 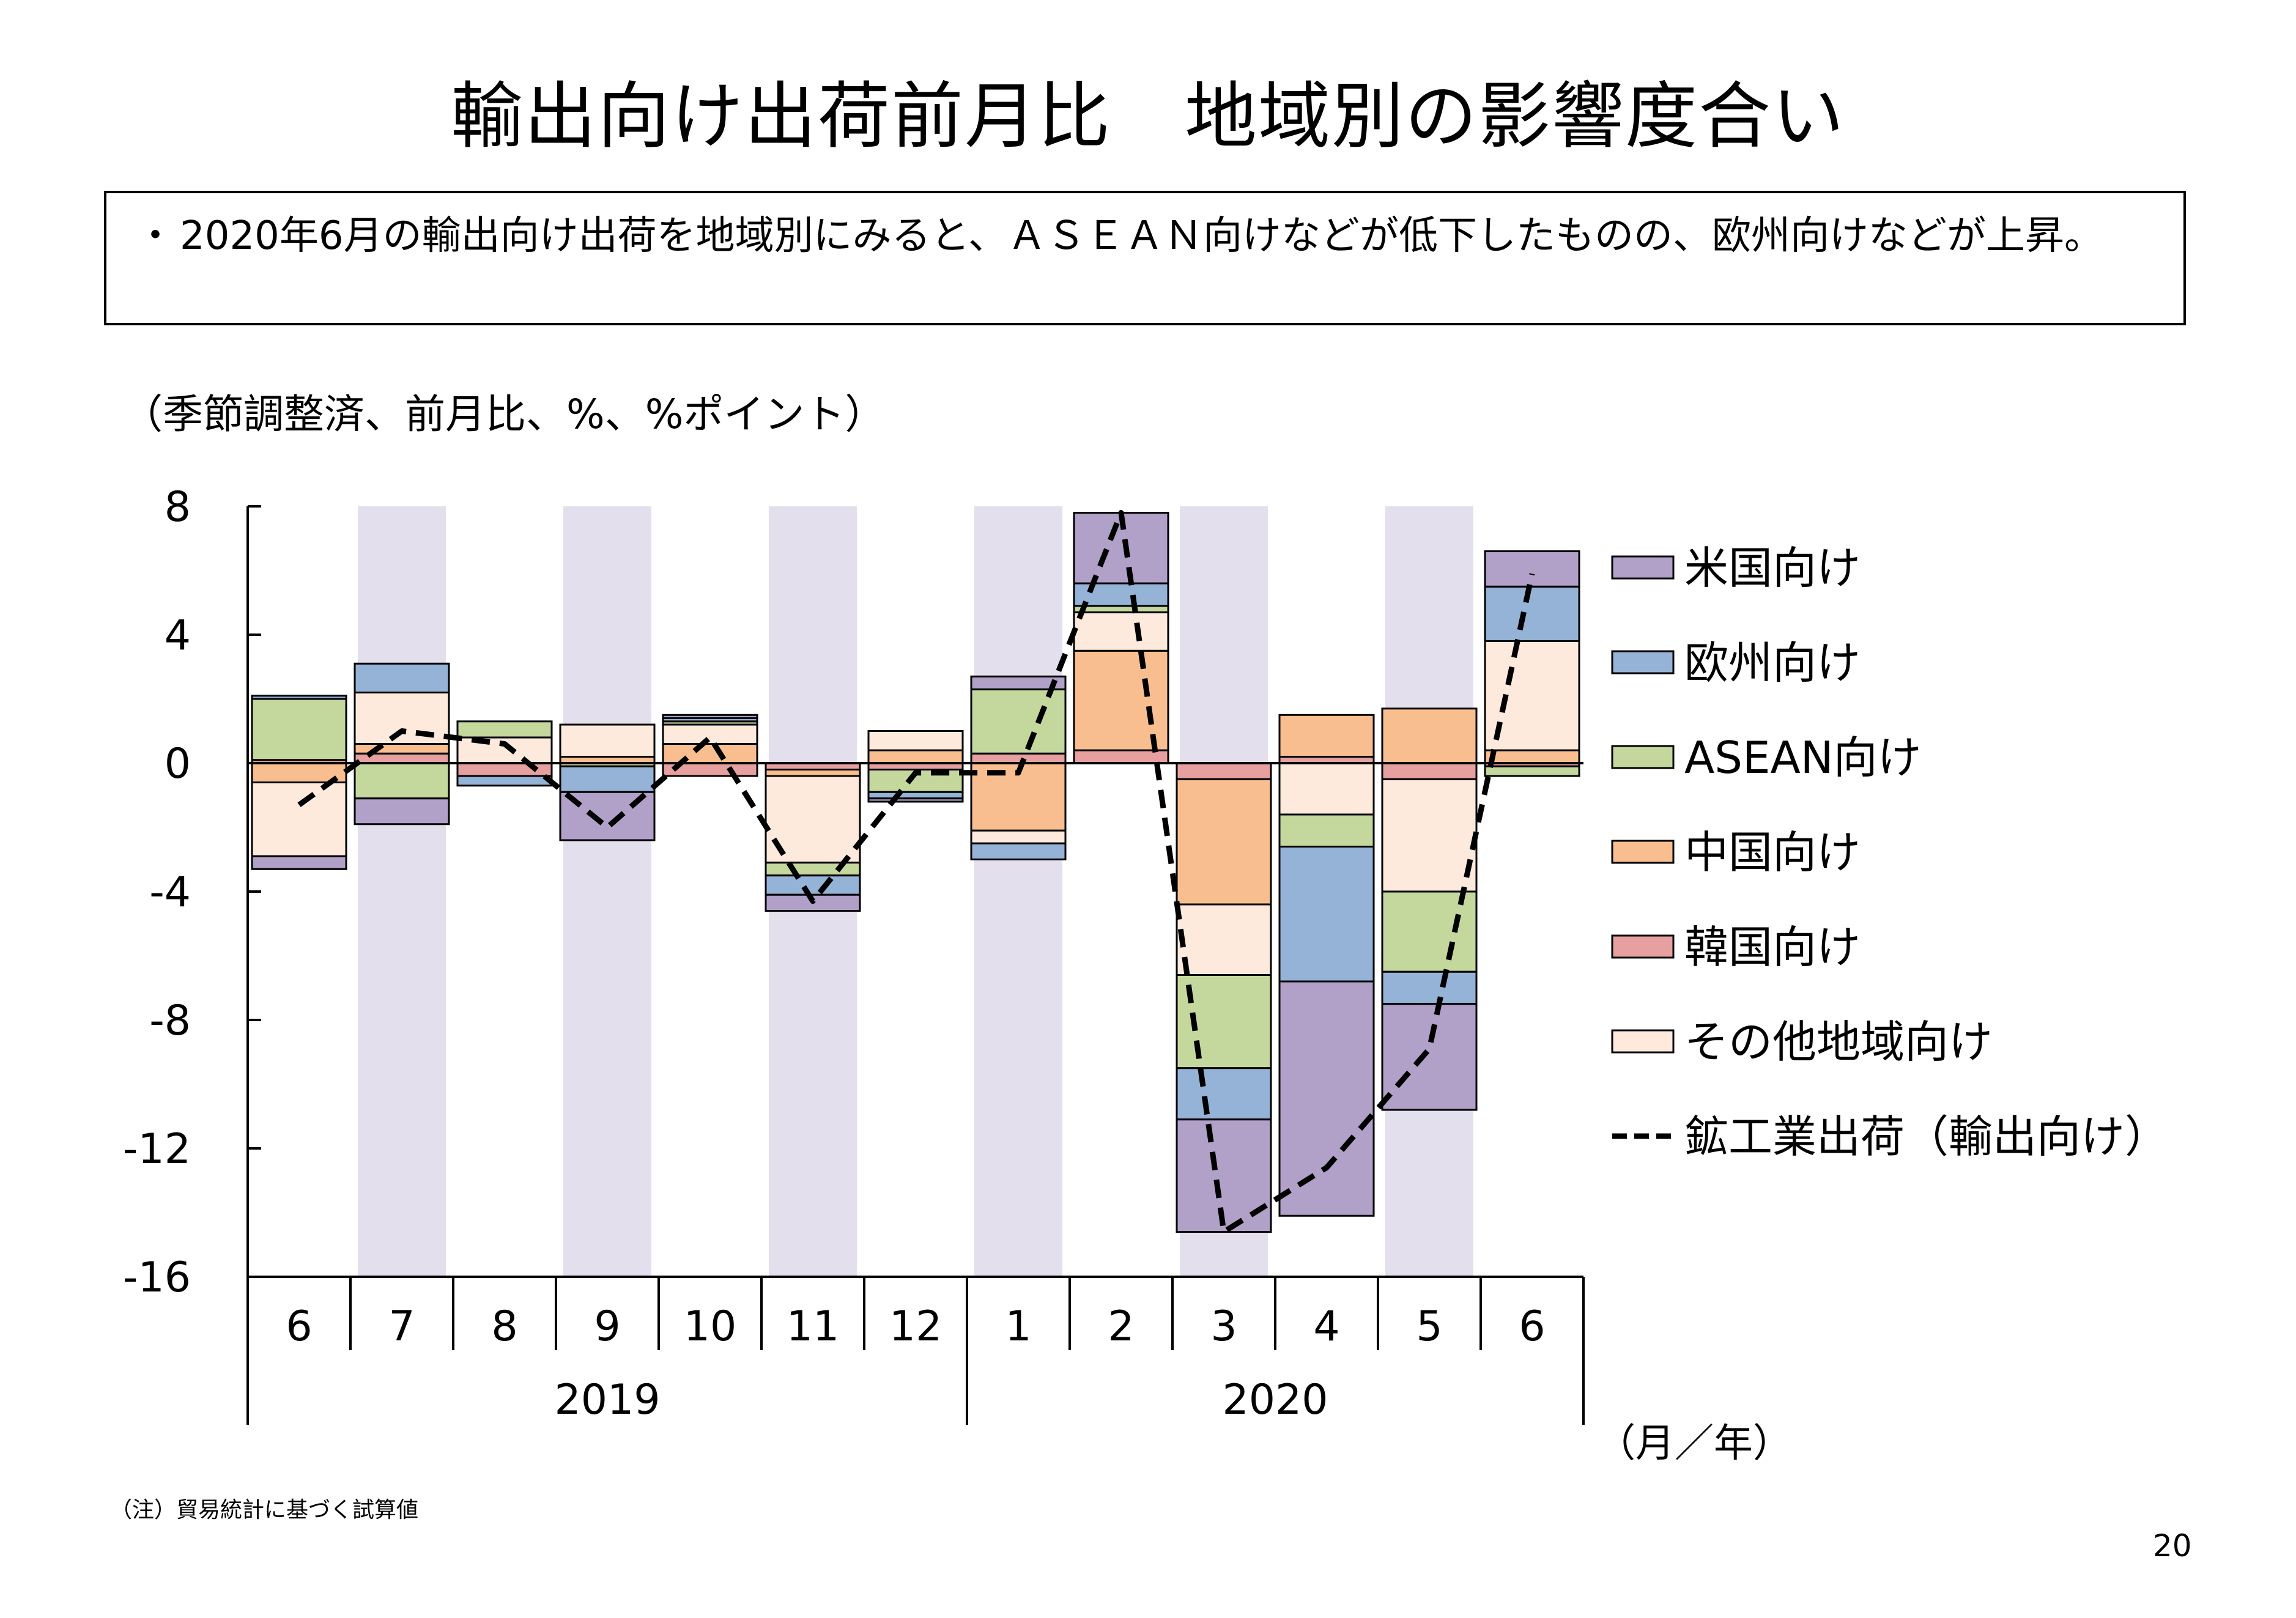 I want to click on x-tick-label: 1, so click(x=1018, y=1326).